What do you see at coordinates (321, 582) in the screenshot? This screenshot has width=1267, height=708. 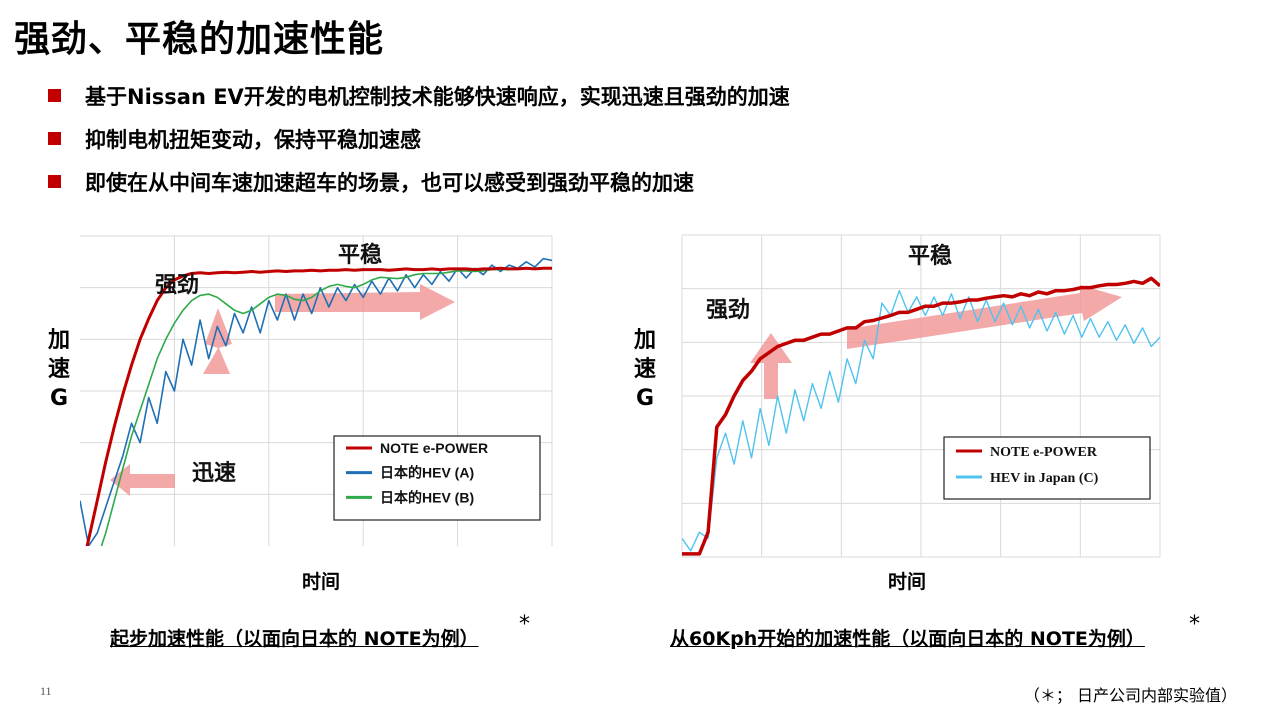 I see `x-axis-label-left: 时间` at bounding box center [321, 582].